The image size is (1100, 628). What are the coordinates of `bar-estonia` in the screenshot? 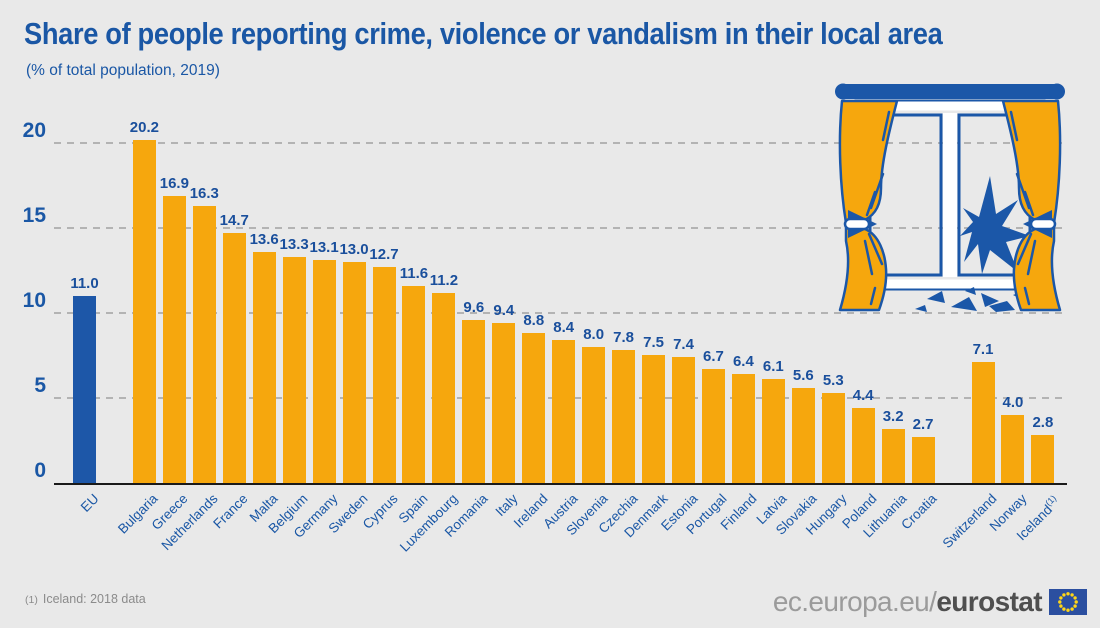 It's located at (683, 420).